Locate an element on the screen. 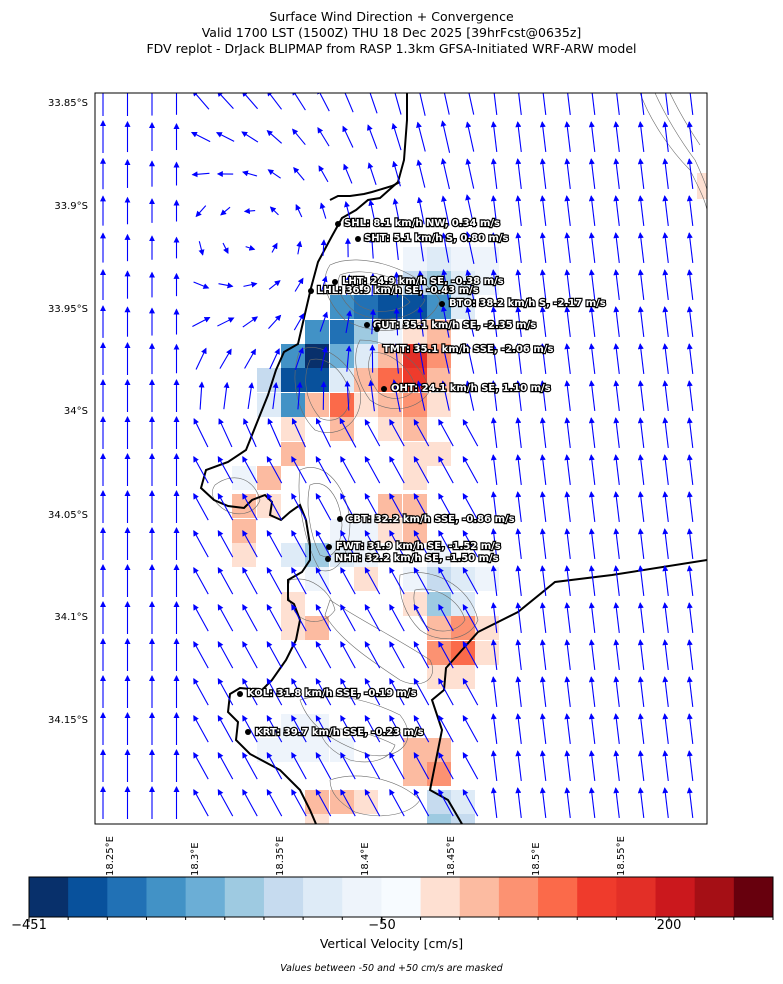 This screenshot has width=783, height=984. station-lhl-marker is located at coordinates (311, 291).